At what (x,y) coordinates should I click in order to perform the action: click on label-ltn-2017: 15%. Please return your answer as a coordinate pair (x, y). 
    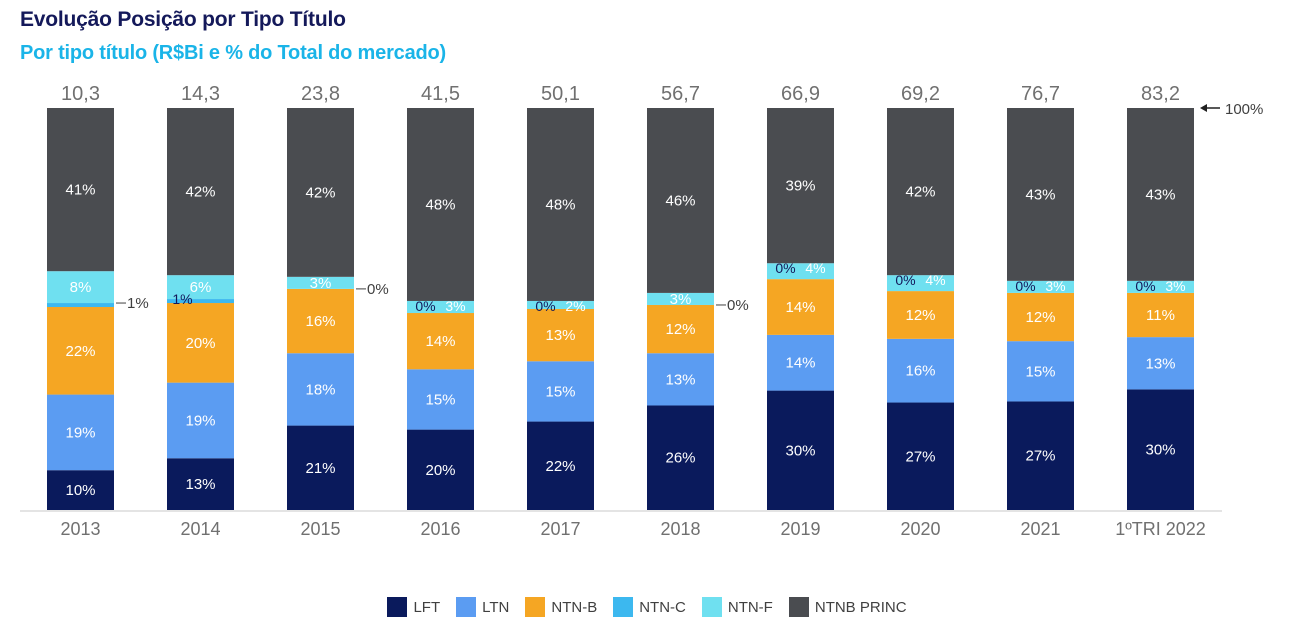
    Looking at the image, I should click on (560, 391).